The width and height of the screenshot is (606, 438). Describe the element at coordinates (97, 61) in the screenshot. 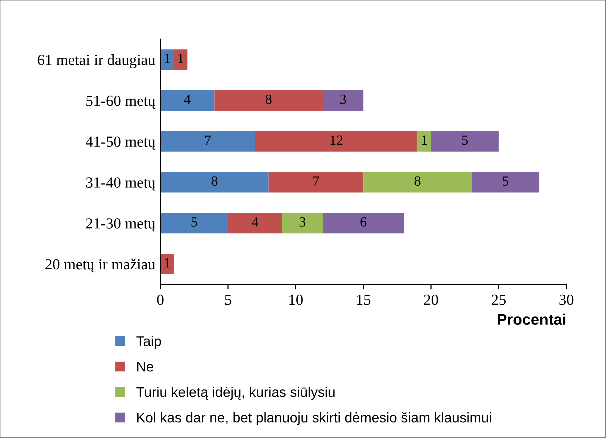

I see `y-tick-label: 61 metai ir daugiau` at that location.